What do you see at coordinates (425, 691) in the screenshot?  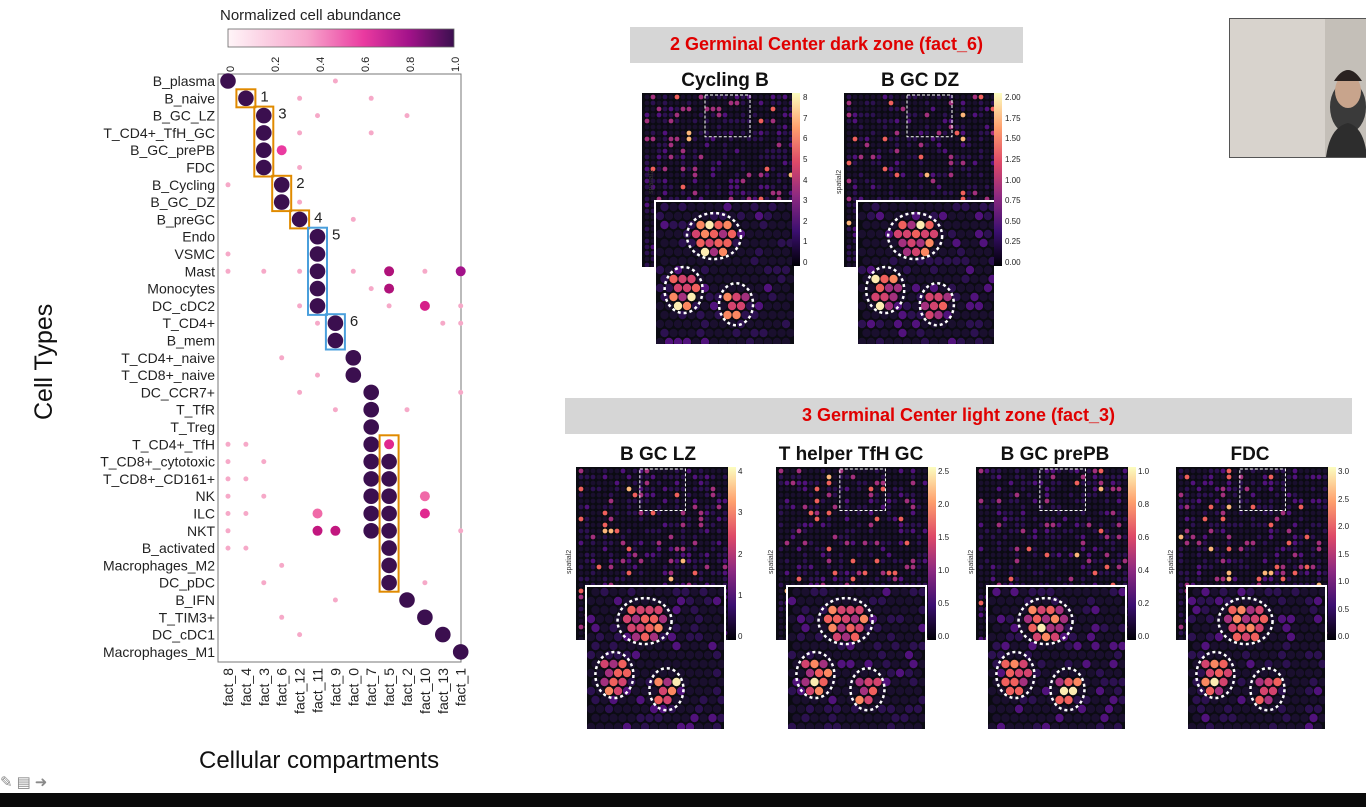 I see `column-label: fact_10` at bounding box center [425, 691].